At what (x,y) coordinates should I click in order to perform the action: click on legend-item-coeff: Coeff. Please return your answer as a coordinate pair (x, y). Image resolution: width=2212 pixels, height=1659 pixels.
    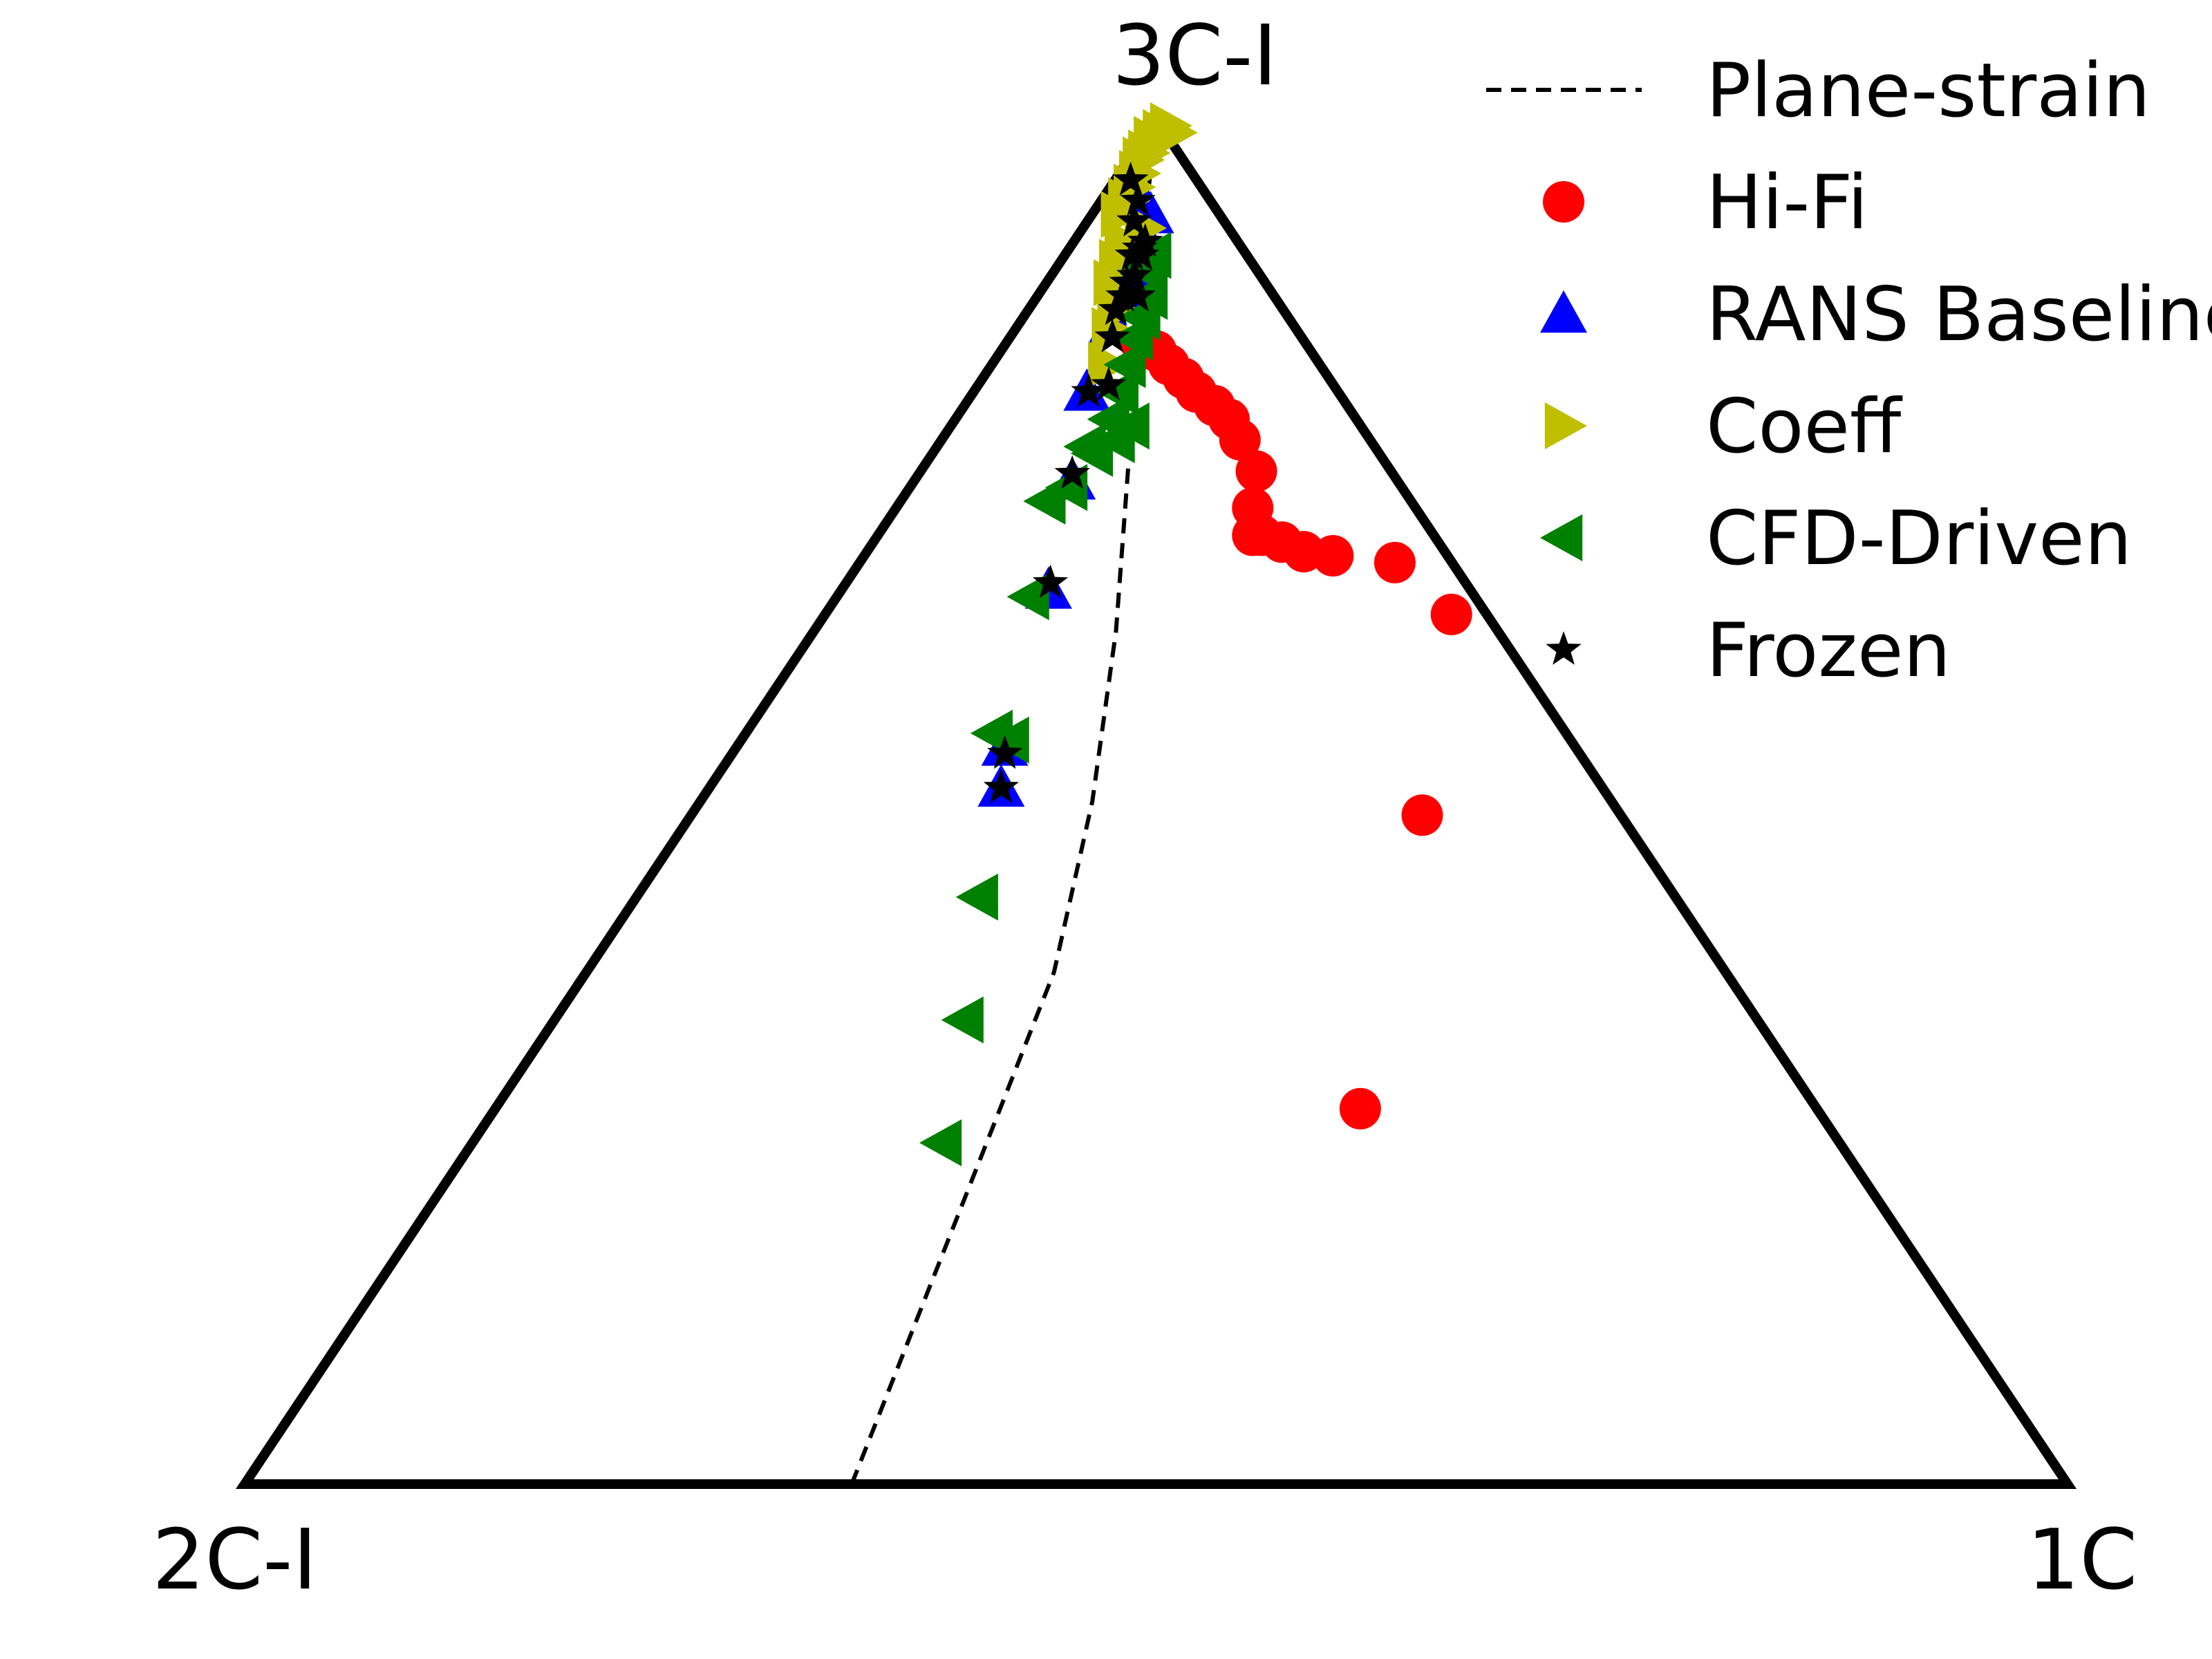
    Looking at the image, I should click on (1723, 427).